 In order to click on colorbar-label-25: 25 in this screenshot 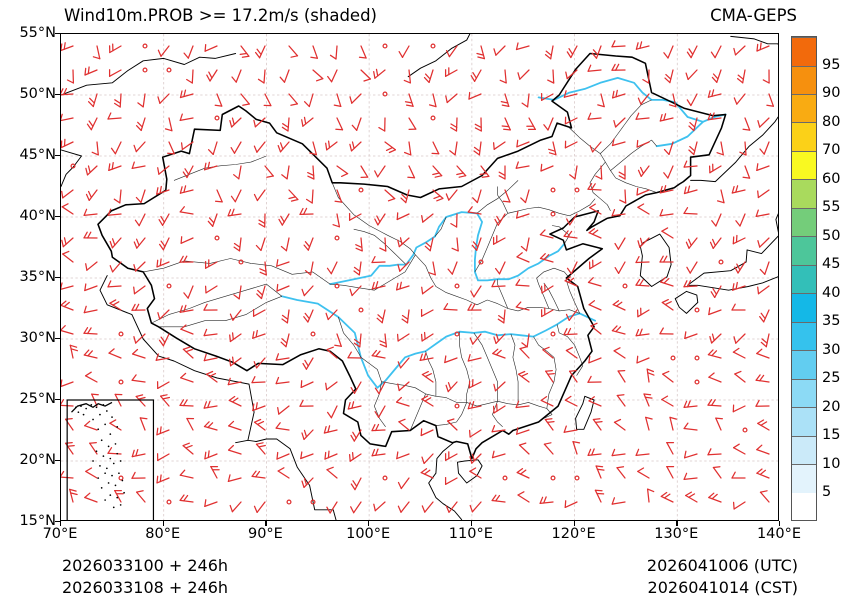, I will do `click(831, 378)`.